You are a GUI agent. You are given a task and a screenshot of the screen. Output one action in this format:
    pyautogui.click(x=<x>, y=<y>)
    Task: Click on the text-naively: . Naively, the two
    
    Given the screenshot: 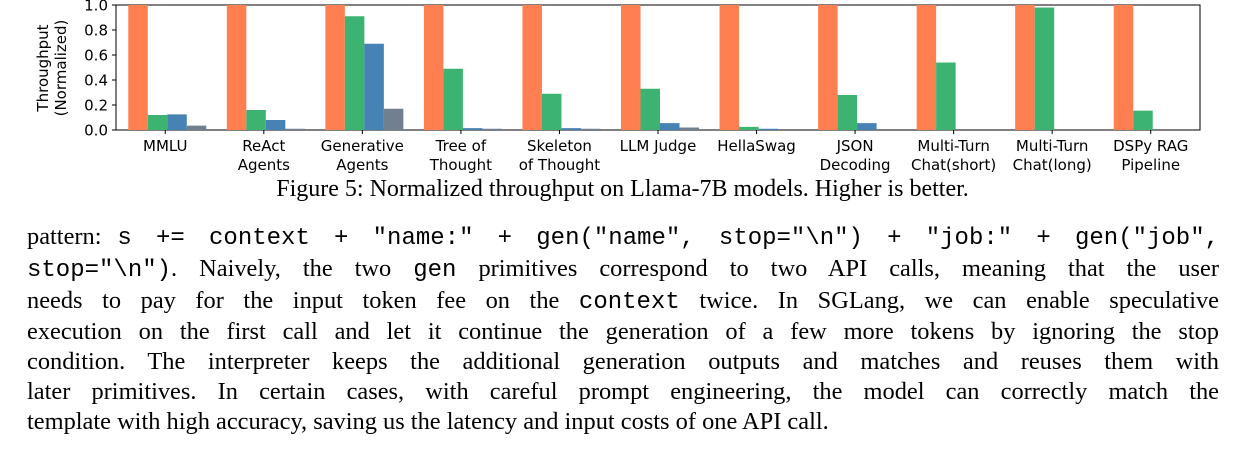 What is the action you would take?
    pyautogui.click(x=292, y=268)
    